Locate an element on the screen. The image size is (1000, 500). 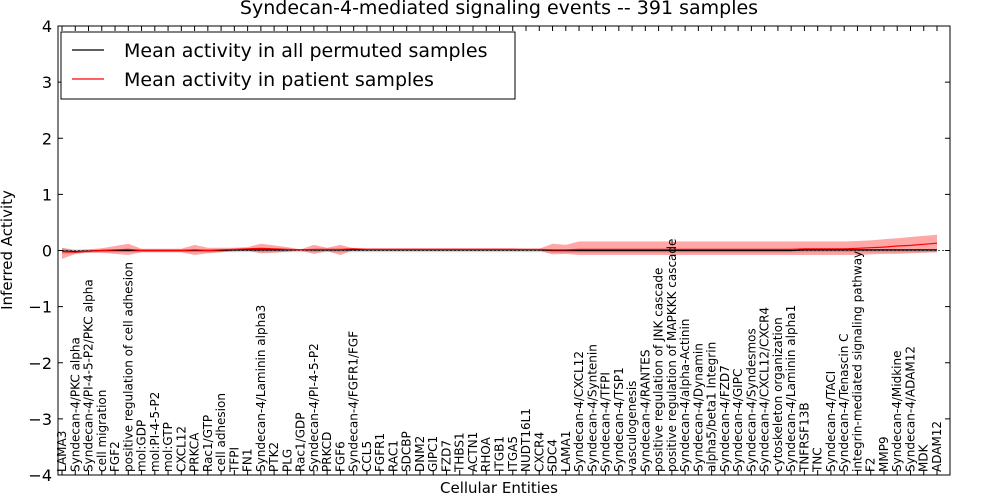
x-tick-label: TFPI is located at coordinates (234, 460).